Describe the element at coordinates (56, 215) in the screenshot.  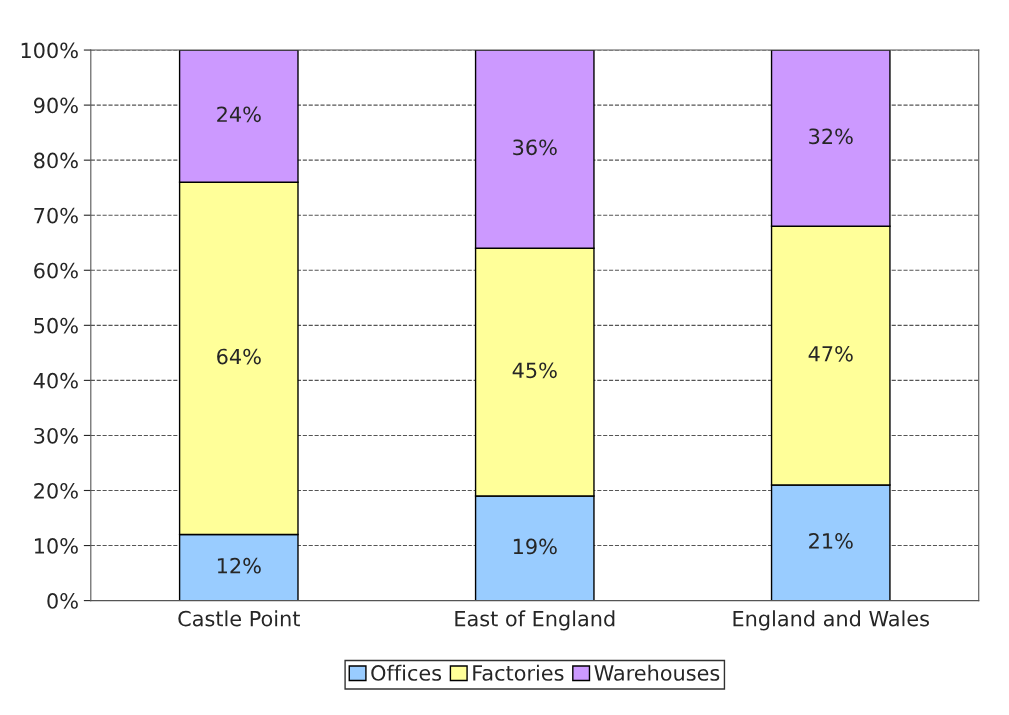
I see `y-tick-label: 70%` at that location.